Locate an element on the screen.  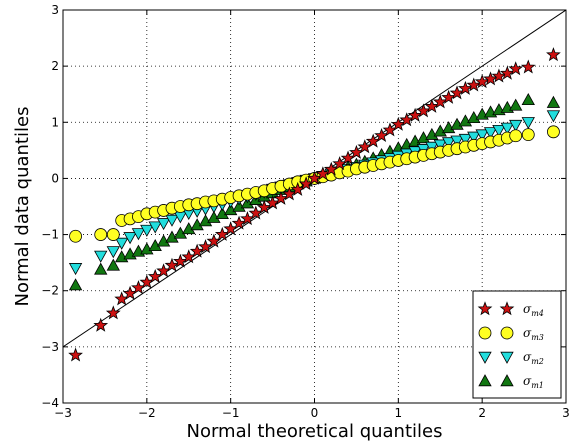
y-tick-label: −1 is located at coordinates (50, 235).